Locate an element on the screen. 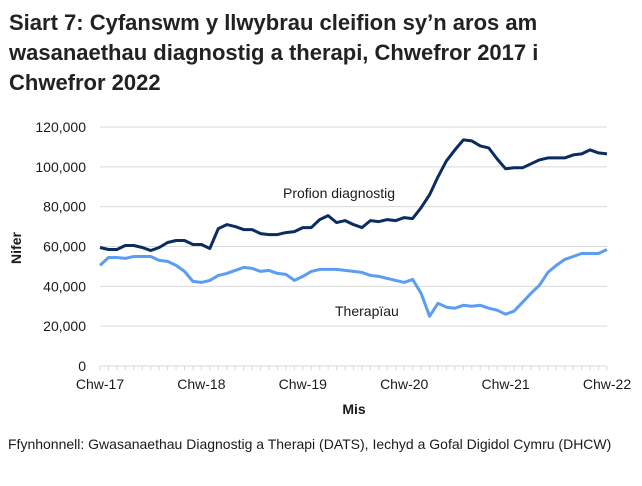 The width and height of the screenshot is (642, 486). x-tick-label: Chw-19 is located at coordinates (303, 384).